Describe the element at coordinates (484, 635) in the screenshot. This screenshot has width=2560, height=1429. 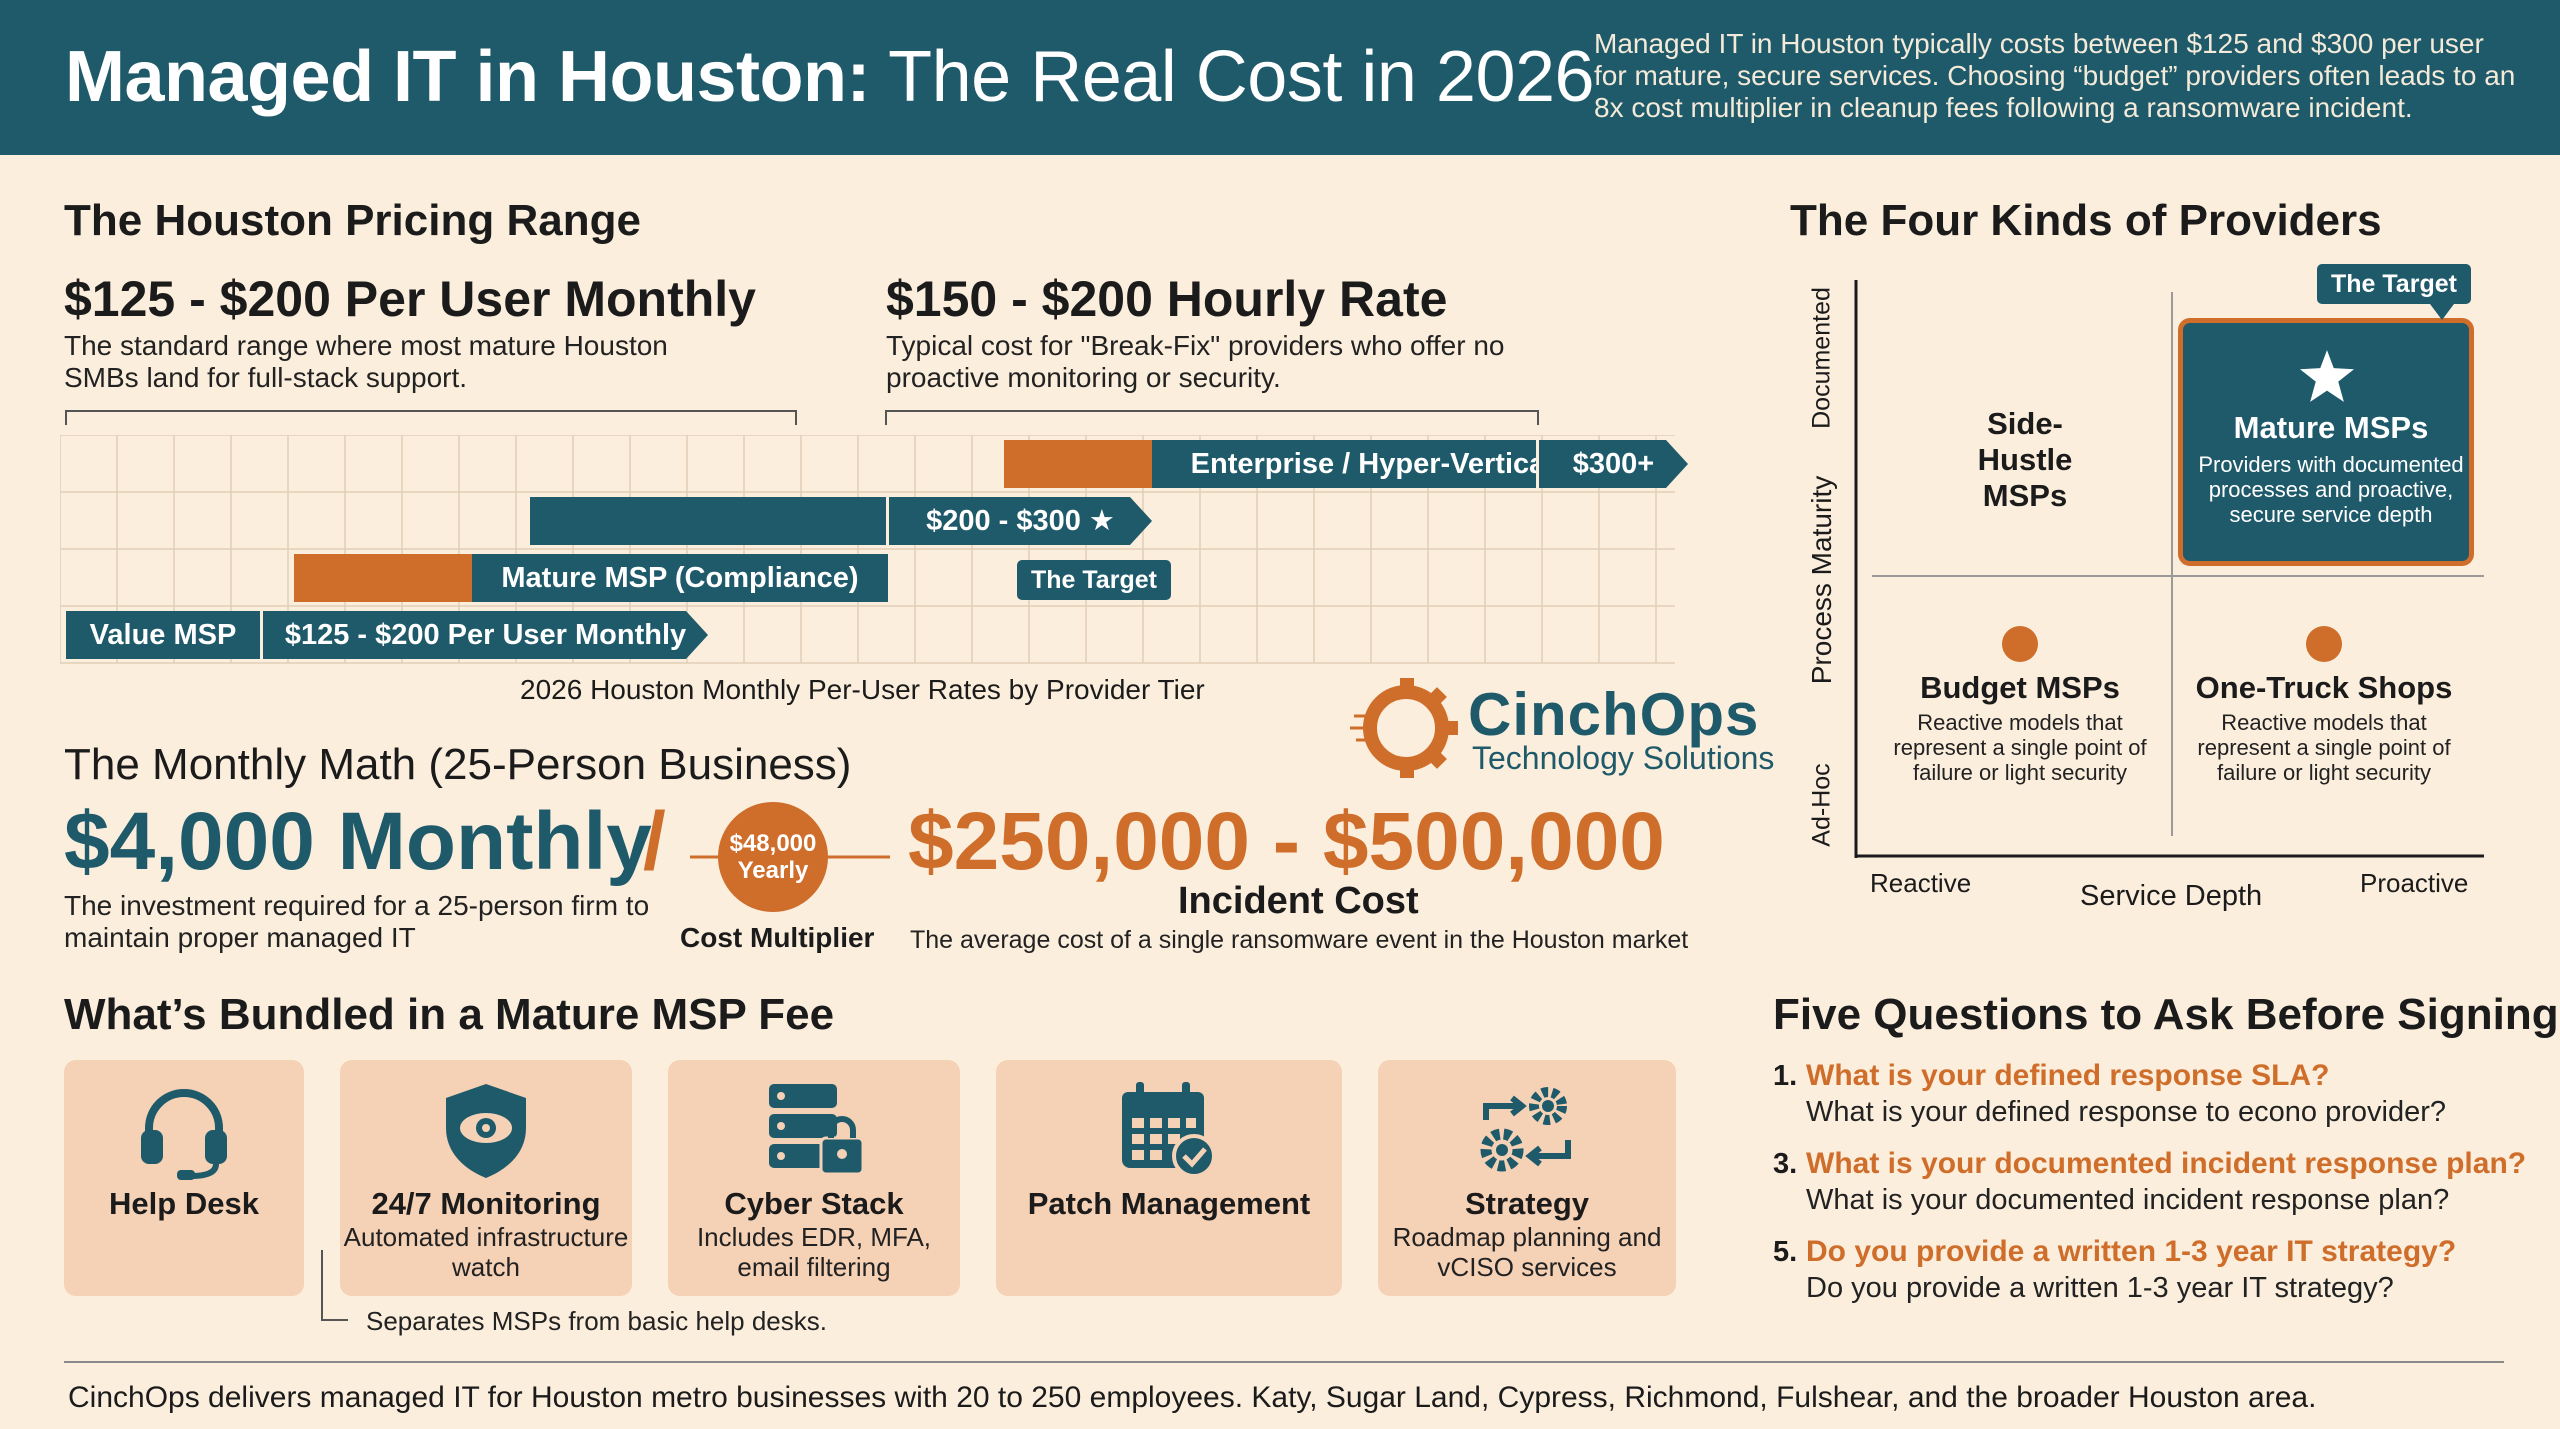
I see `value-tier-range: $125 - $200 Per User Monthly` at that location.